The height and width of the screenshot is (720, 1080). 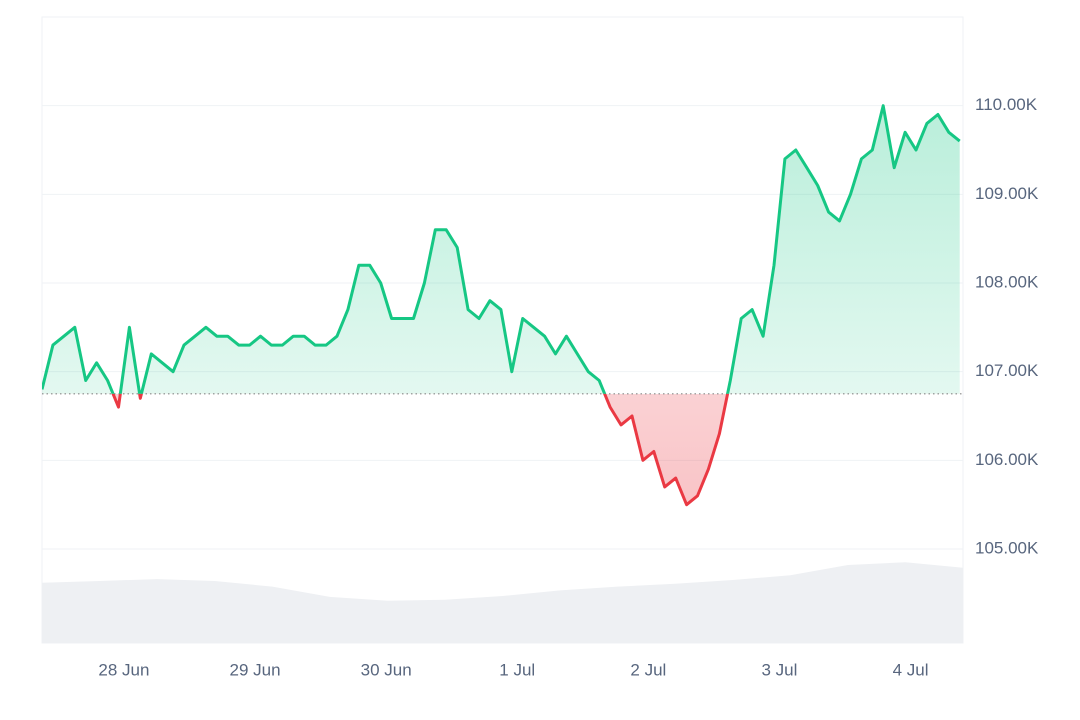 I want to click on x-tick-label: 1 Jul, so click(x=517, y=669).